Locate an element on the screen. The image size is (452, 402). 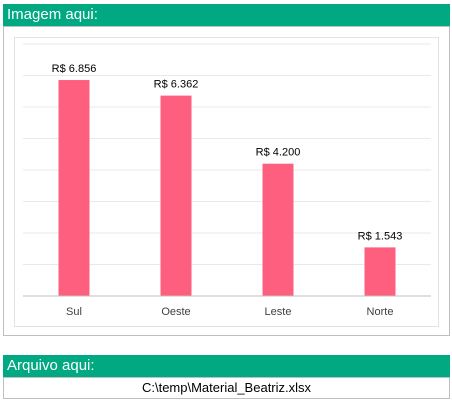
file-section-header: Arquivo aqui: is located at coordinates (226, 366).